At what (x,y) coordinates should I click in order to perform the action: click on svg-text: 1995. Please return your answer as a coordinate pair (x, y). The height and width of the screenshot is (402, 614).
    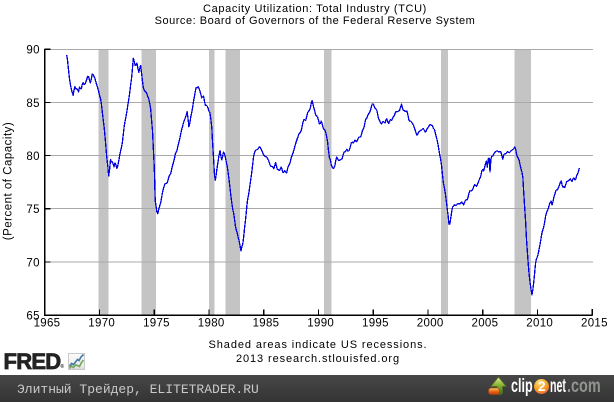
    Looking at the image, I should click on (375, 324).